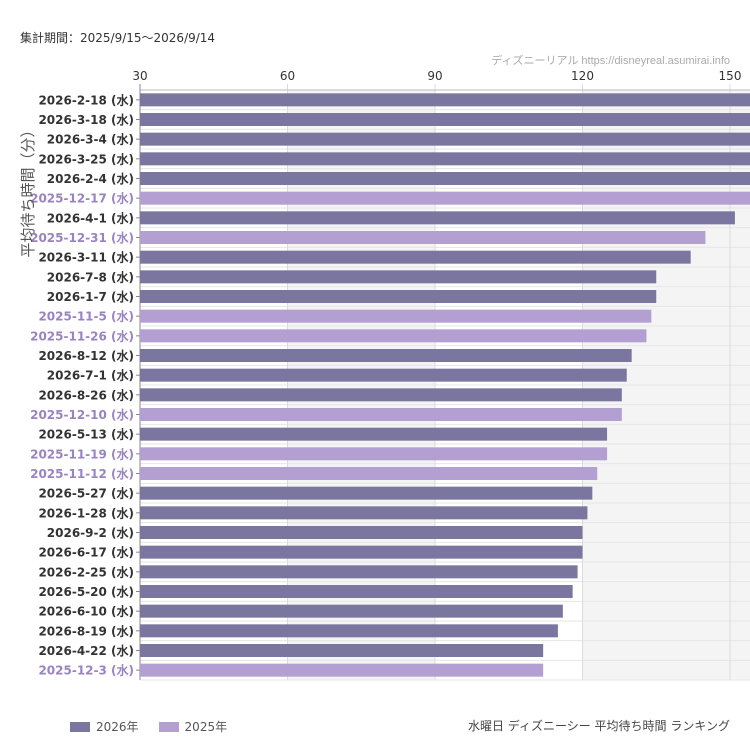 The width and height of the screenshot is (750, 750). Describe the element at coordinates (86, 552) in the screenshot. I see `bar-label: 2026-6-17 (水)` at that location.